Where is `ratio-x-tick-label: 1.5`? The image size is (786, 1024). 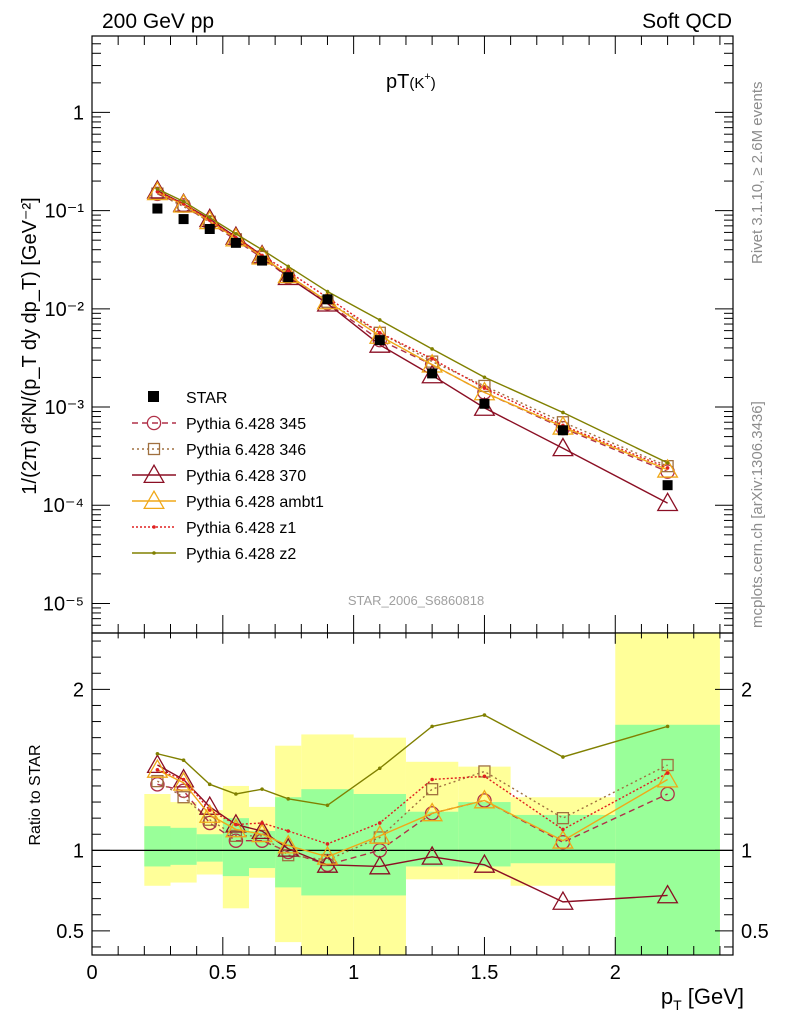 ratio-x-tick-label: 1.5 is located at coordinates (485, 973).